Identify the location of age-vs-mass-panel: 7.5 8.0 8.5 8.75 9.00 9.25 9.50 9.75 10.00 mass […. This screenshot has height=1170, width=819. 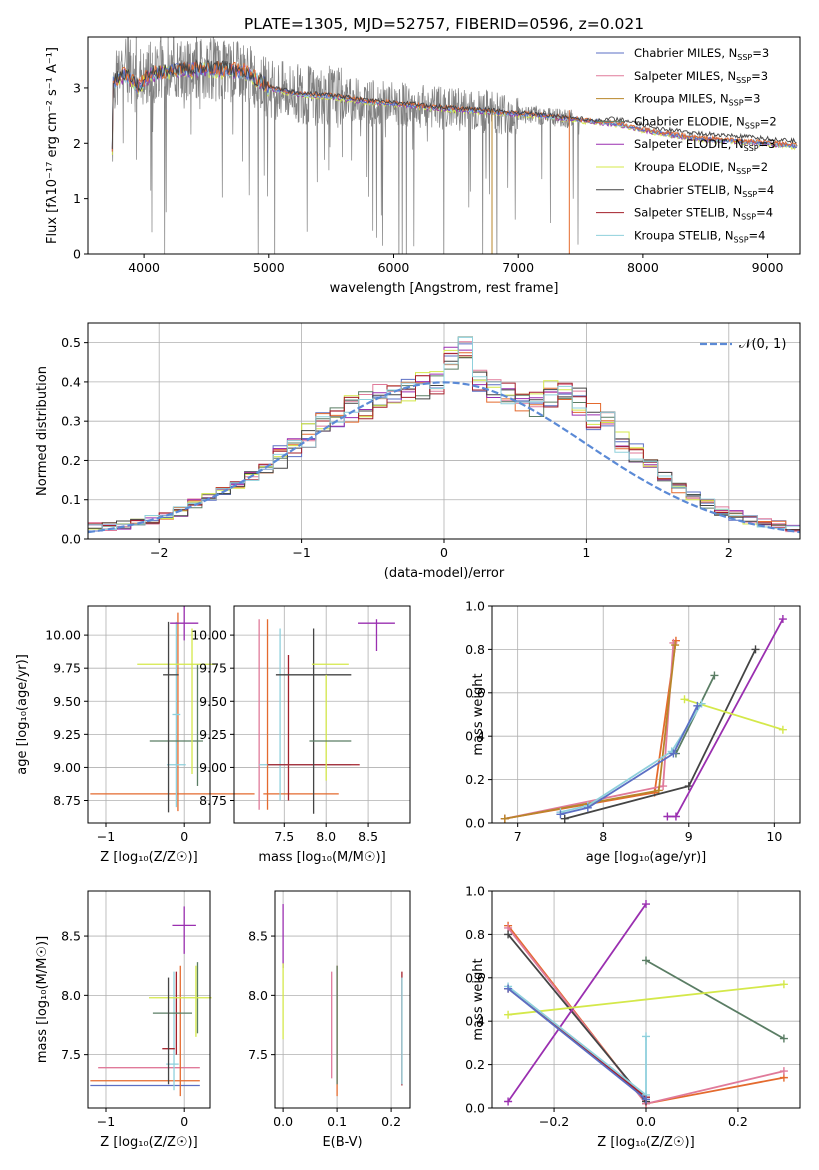
(301, 735).